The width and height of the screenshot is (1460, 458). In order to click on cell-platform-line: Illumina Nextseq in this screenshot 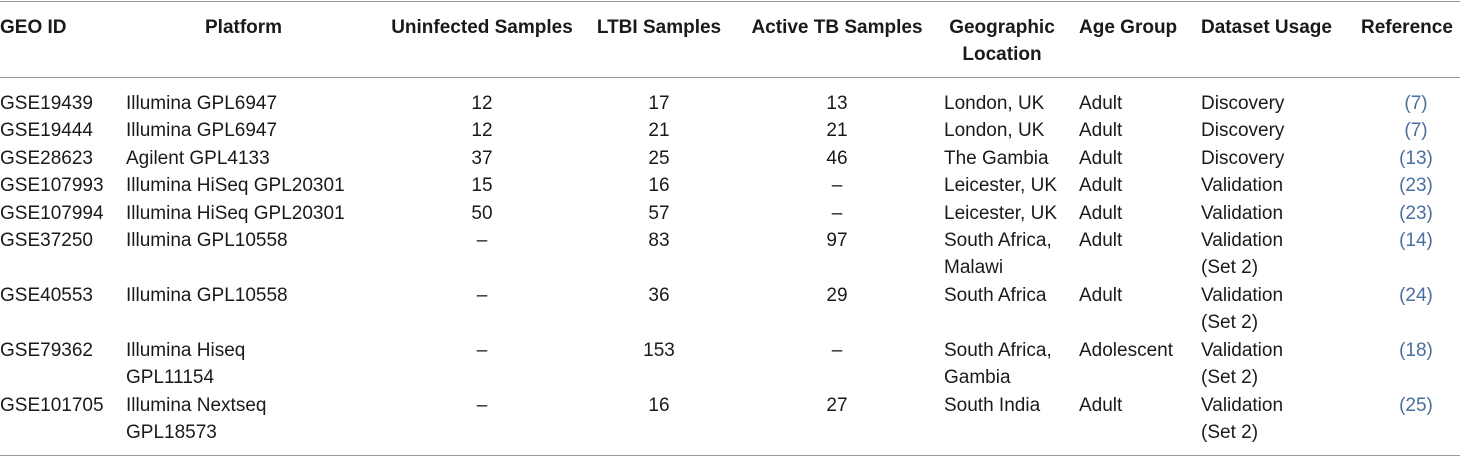, I will do `click(196, 405)`.